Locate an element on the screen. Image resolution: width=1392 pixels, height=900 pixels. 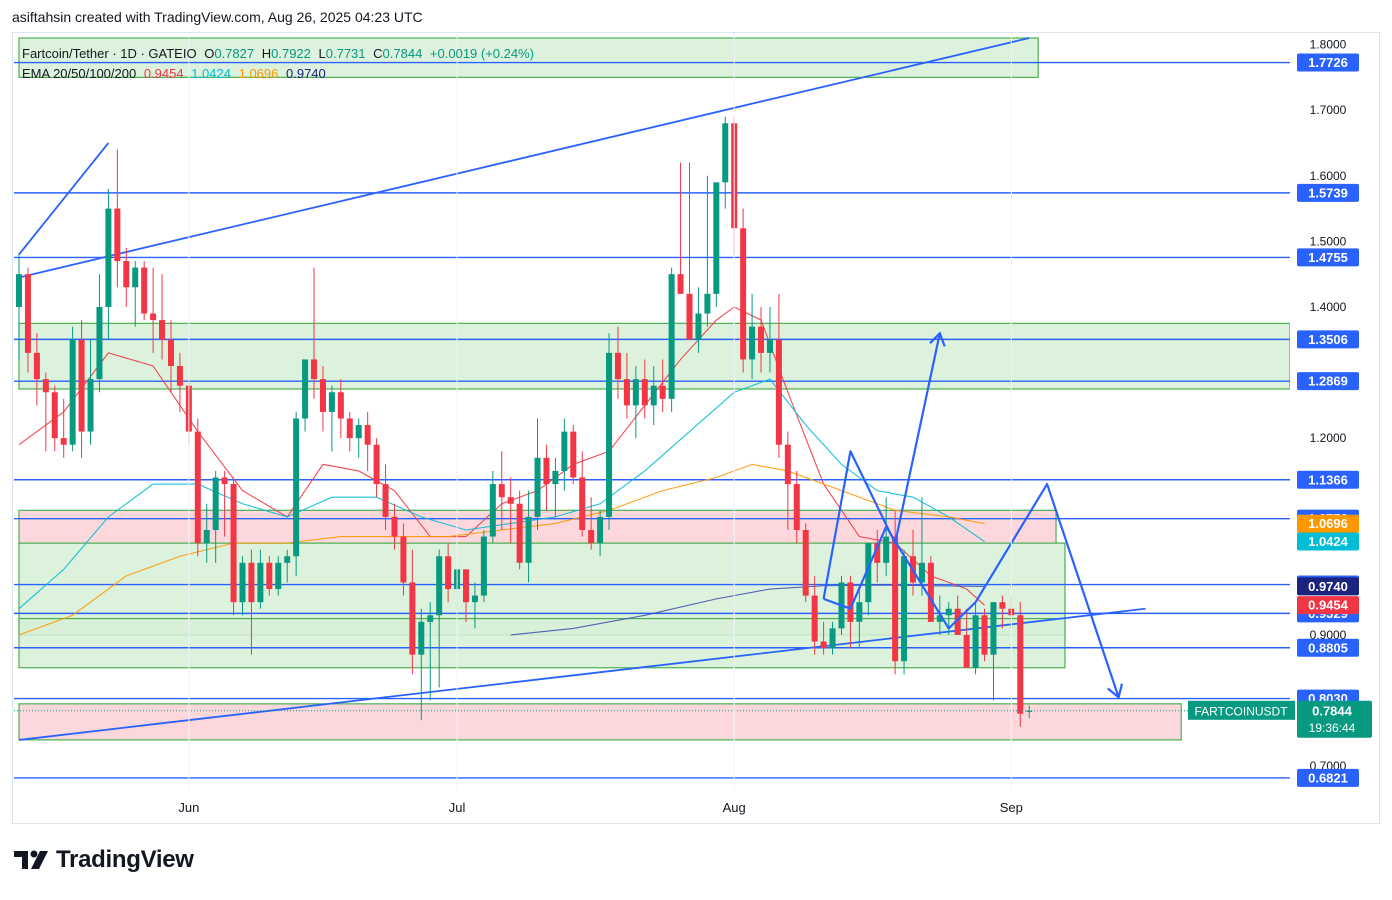
x-tick-label-Sep: Sep is located at coordinates (1011, 807).